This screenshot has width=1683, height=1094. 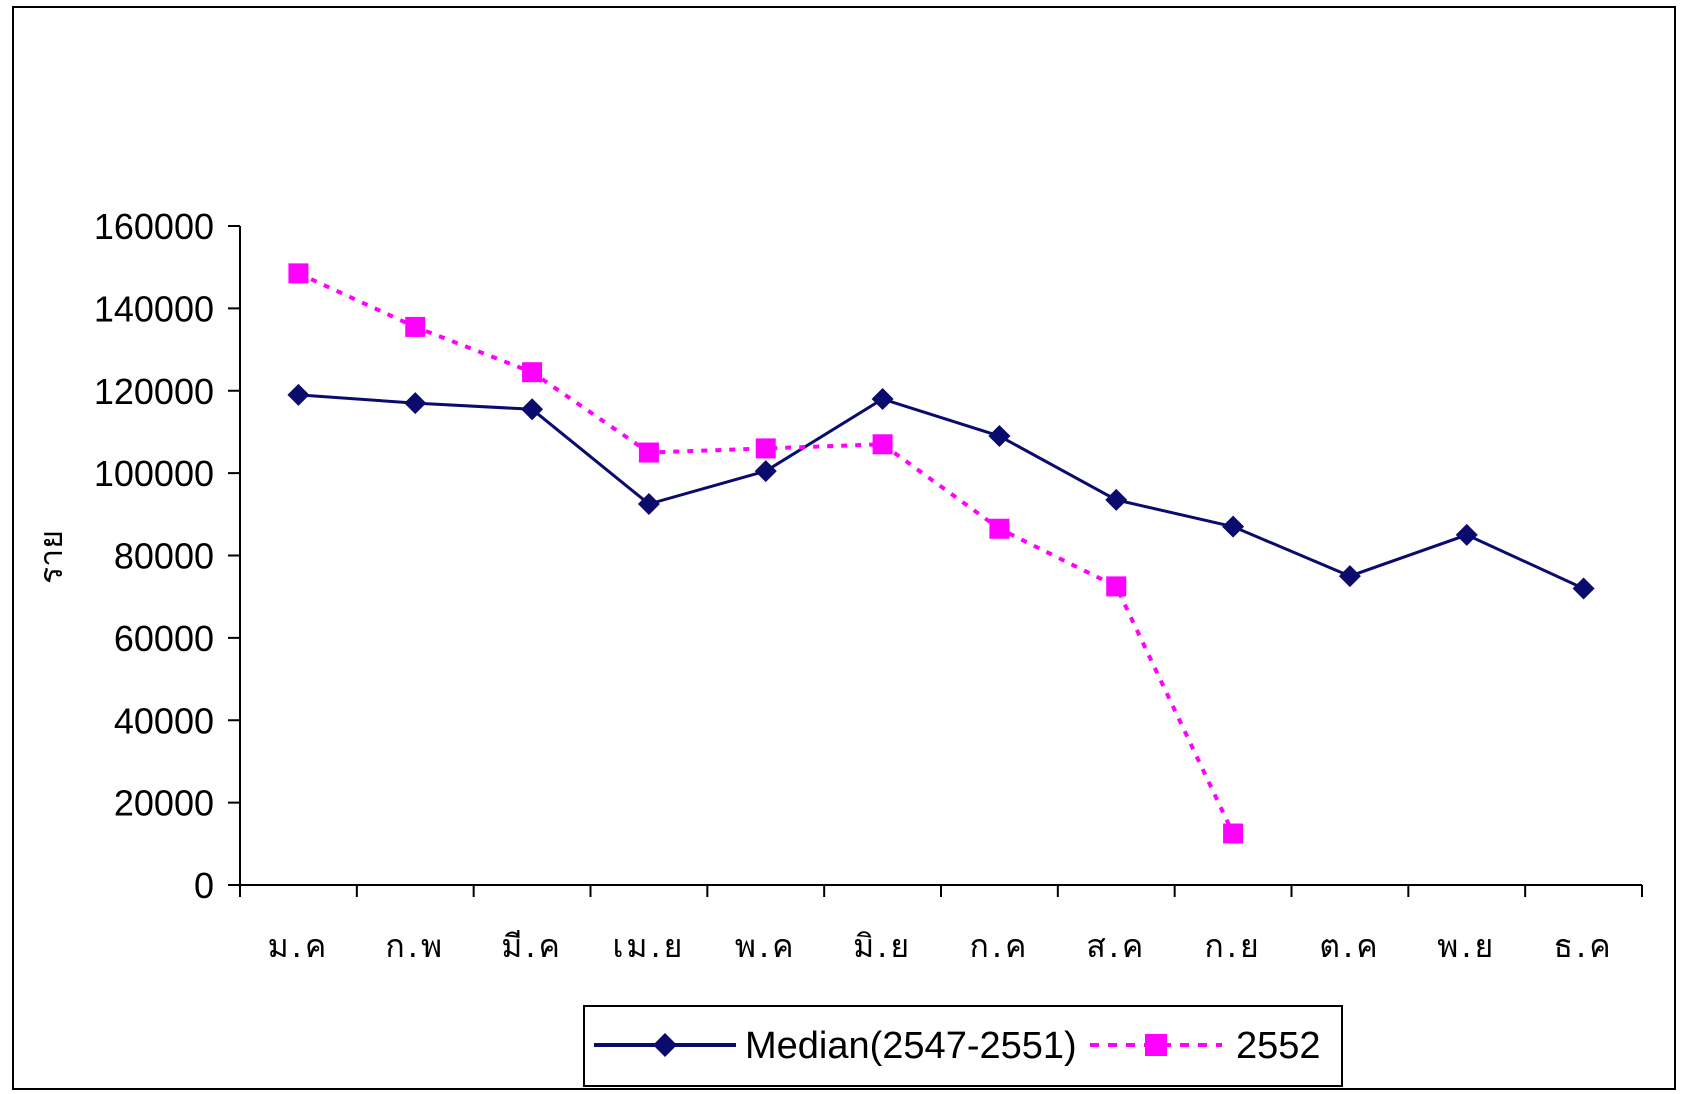 I want to click on x-tick-label: ธ.ค, so click(x=1584, y=946).